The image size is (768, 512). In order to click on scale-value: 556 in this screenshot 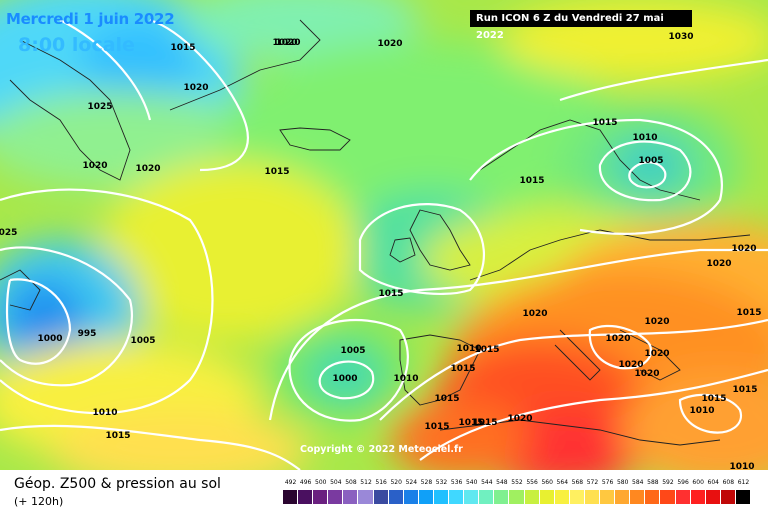, I will do `click(532, 482)`.